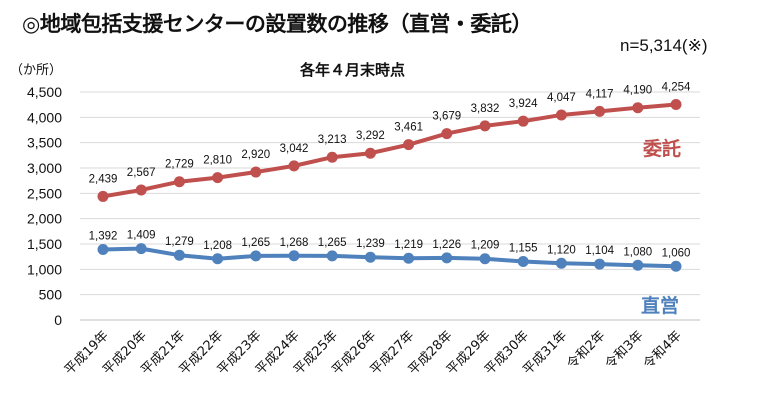 The height and width of the screenshot is (412, 759). I want to click on y-axis-unit: （か所）, so click(36, 70).